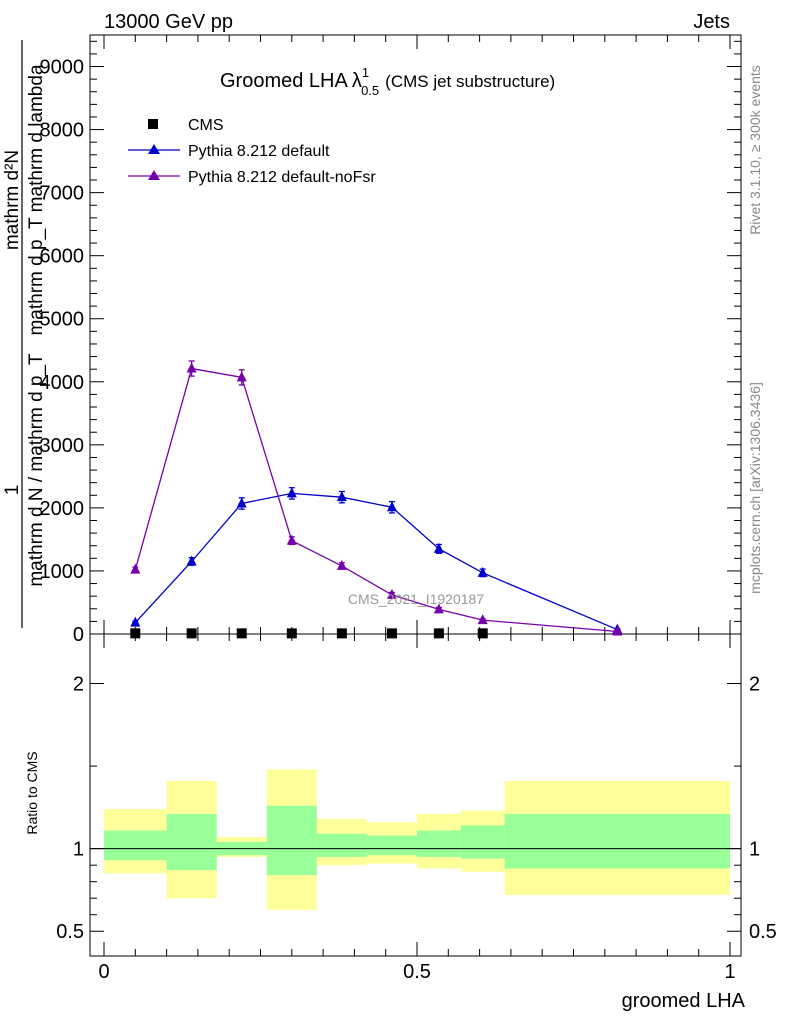 The width and height of the screenshot is (786, 1024). Describe the element at coordinates (78, 635) in the screenshot. I see `main-ytick-label-0: 0` at that location.